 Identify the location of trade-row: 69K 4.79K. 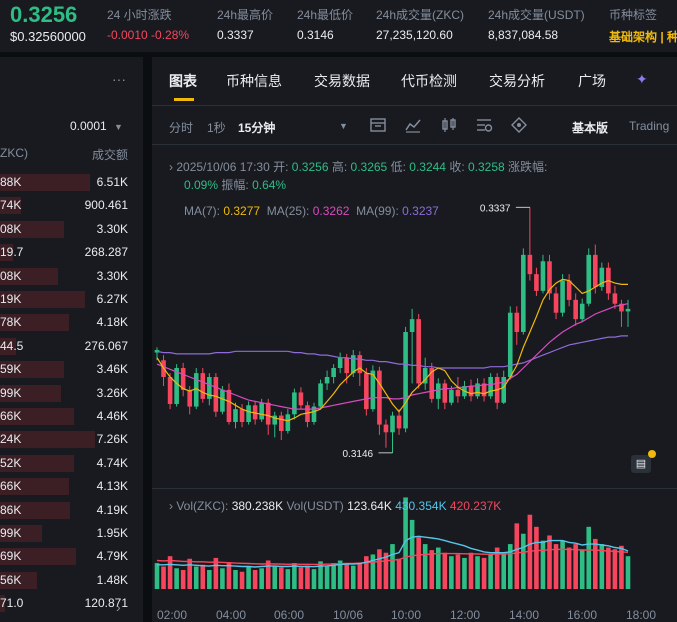
(65, 557).